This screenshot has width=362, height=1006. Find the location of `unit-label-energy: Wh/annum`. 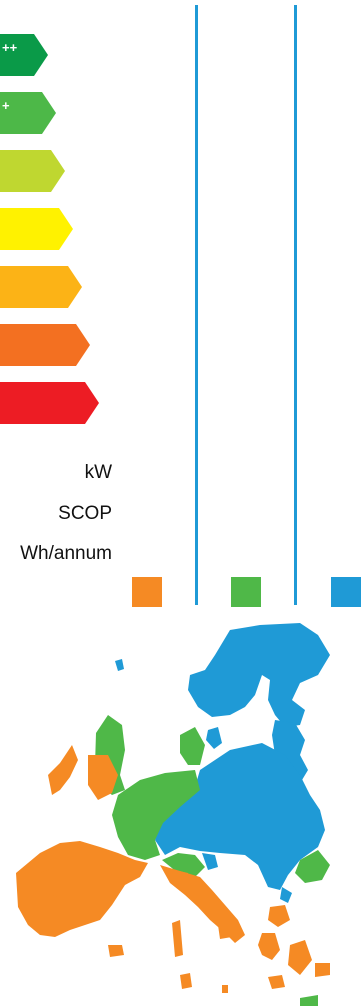

unit-label-energy: Wh/annum is located at coordinates (66, 553).